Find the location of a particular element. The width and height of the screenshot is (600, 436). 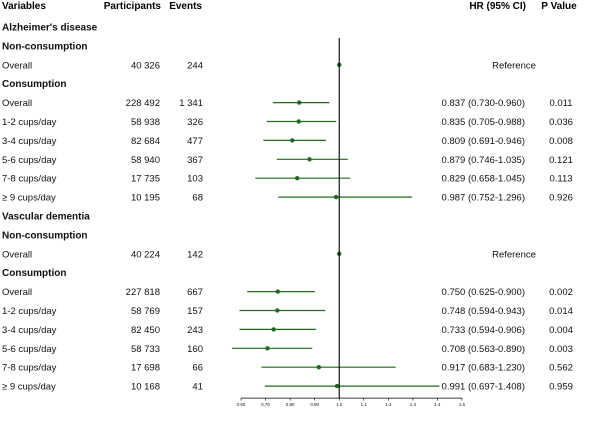

p-value: 0.959 is located at coordinates (561, 387).